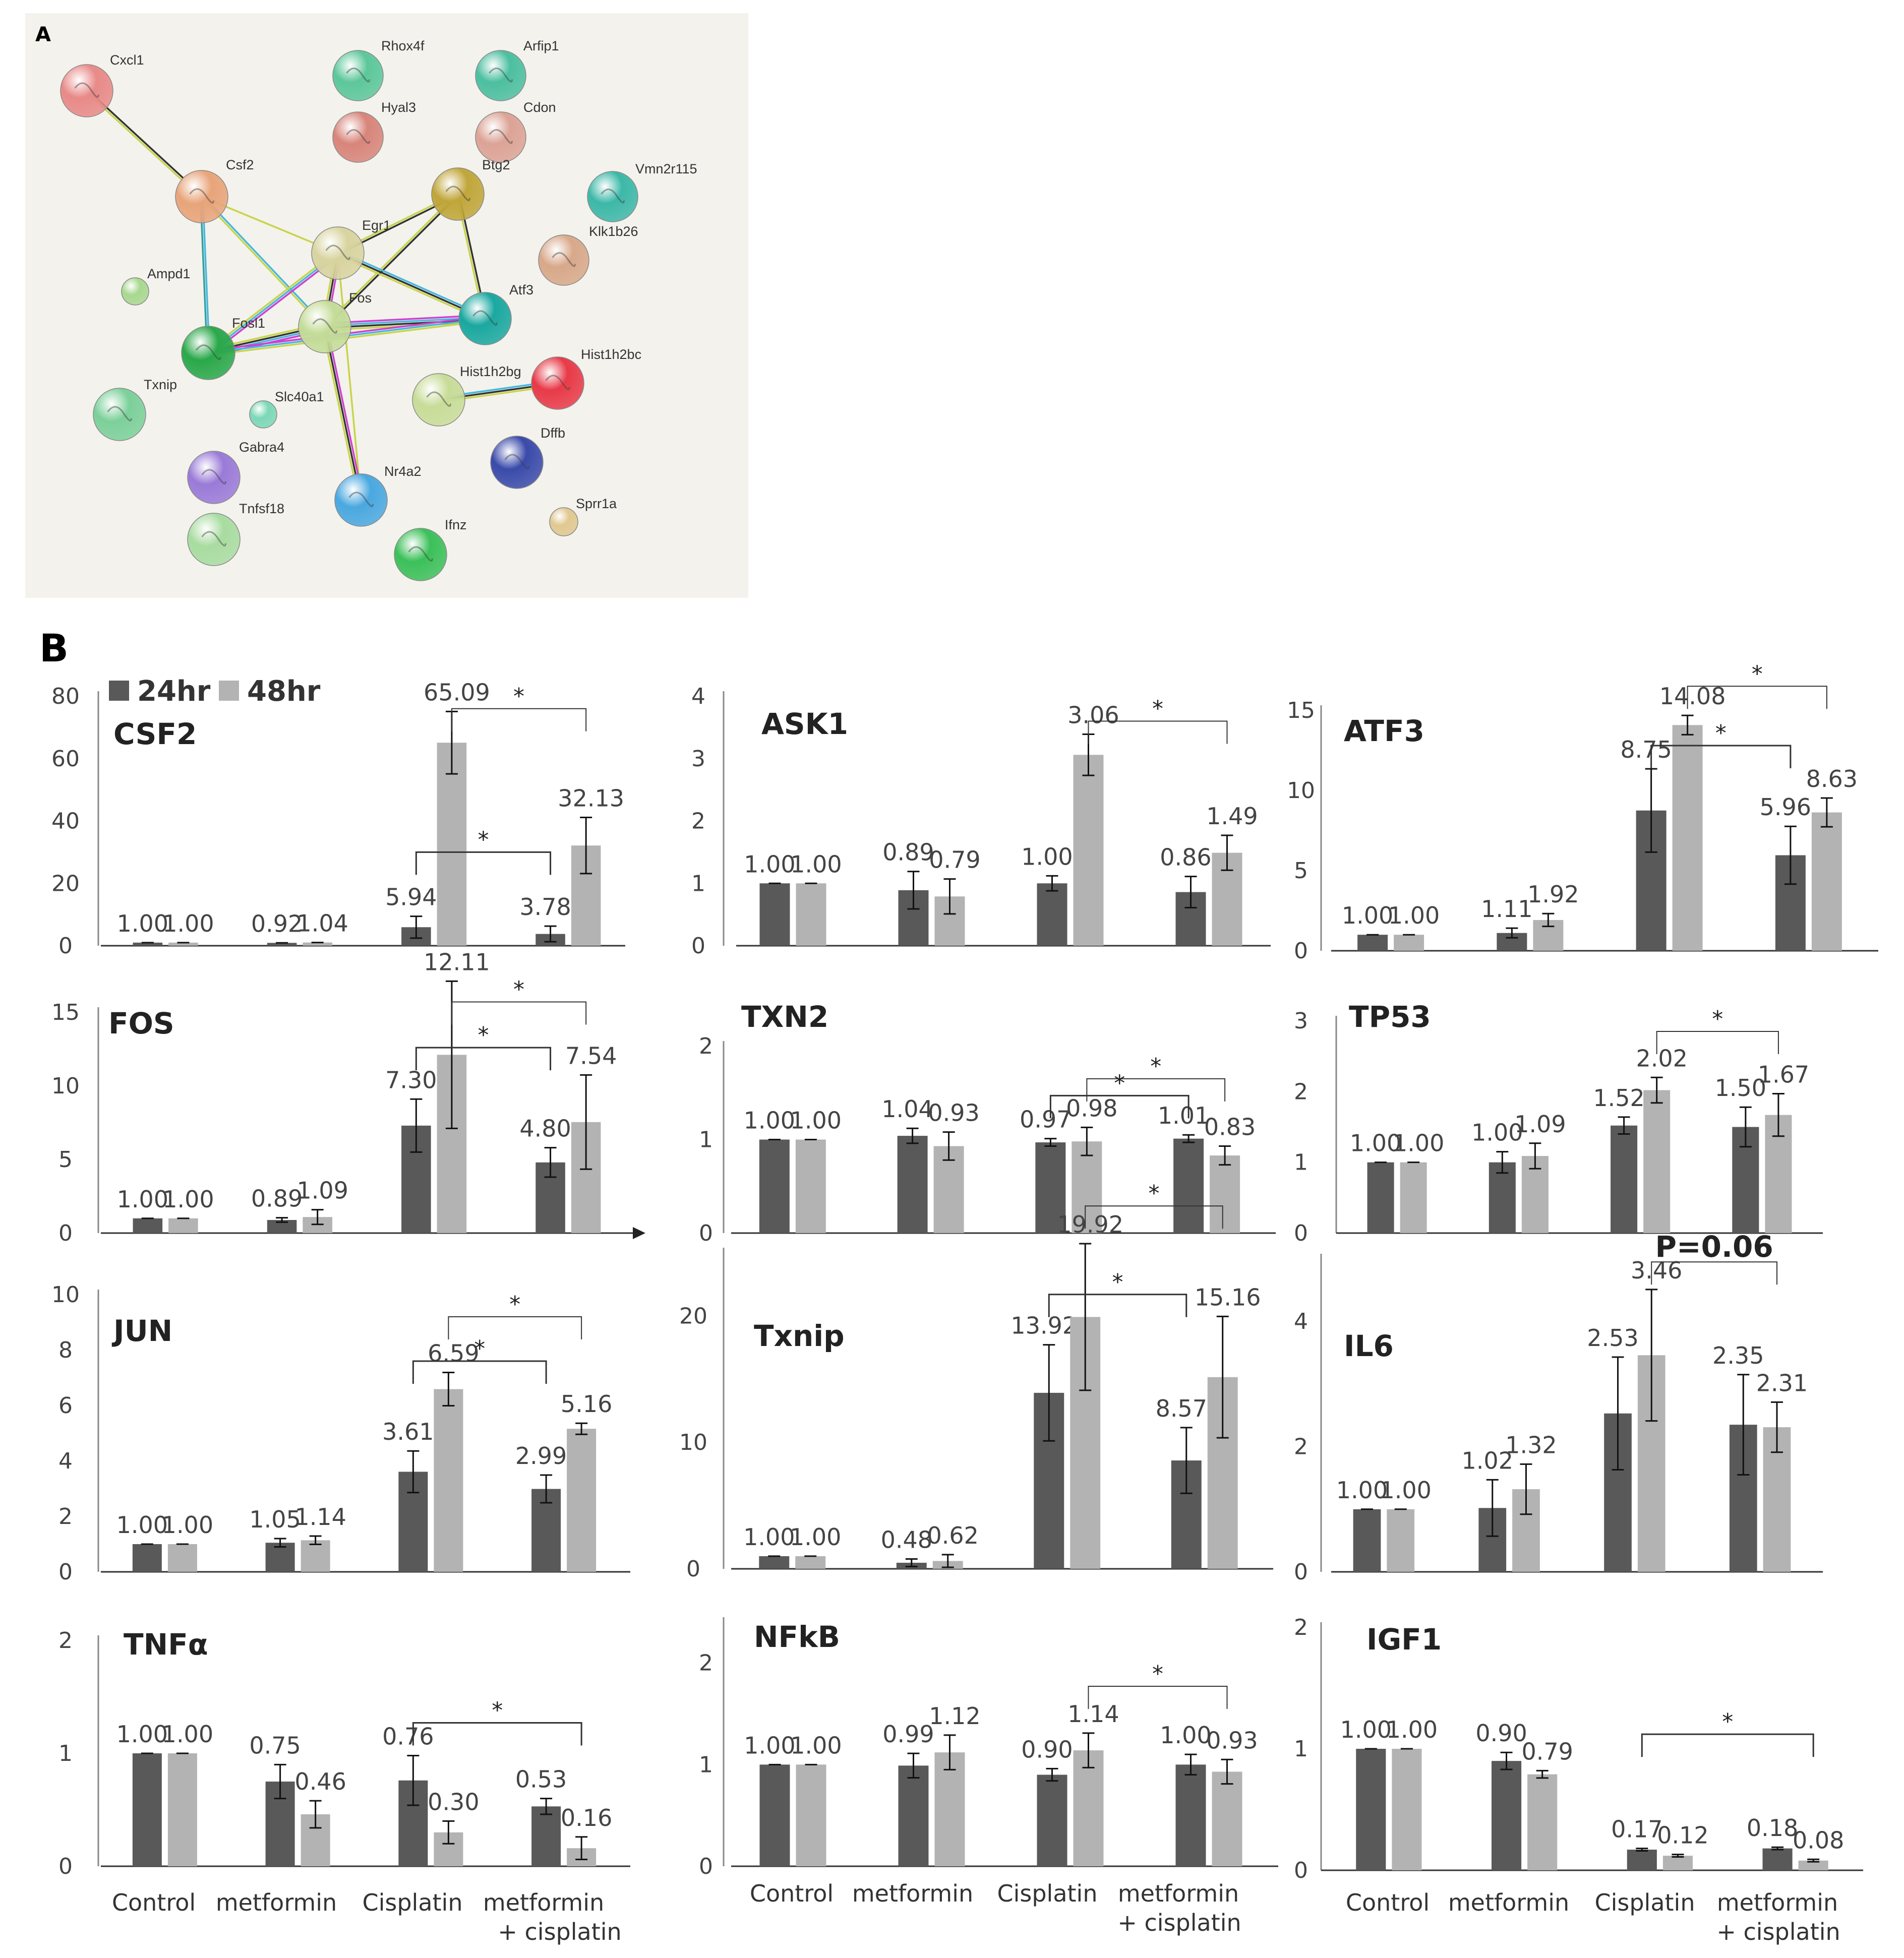 The width and height of the screenshot is (1904, 1958). Describe the element at coordinates (693, 1316) in the screenshot. I see `y-tick-label: 20` at that location.